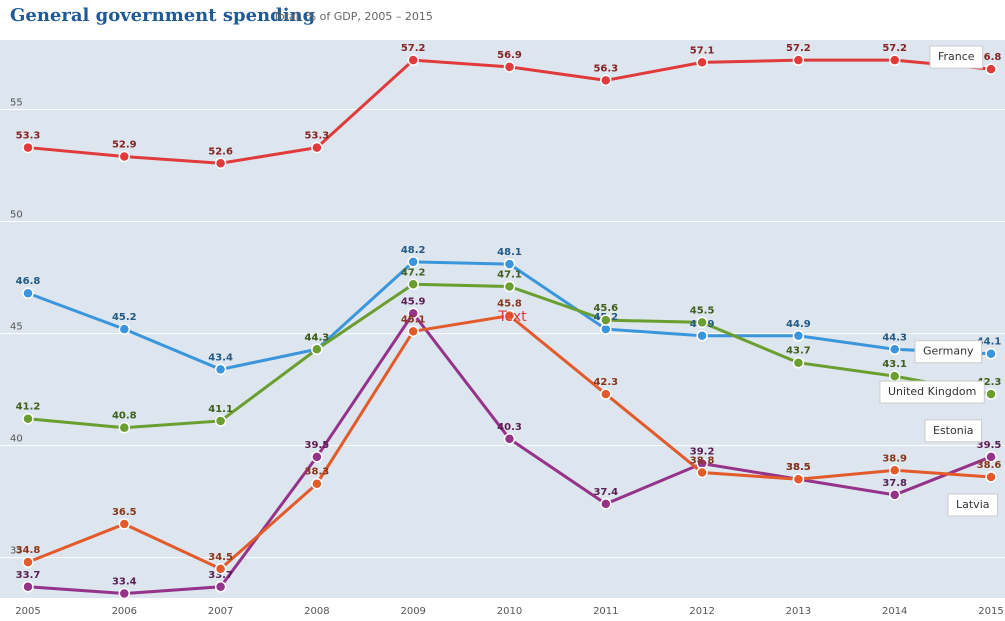 This screenshot has height=621, width=1005. I want to click on data-label: 47.2, so click(413, 272).